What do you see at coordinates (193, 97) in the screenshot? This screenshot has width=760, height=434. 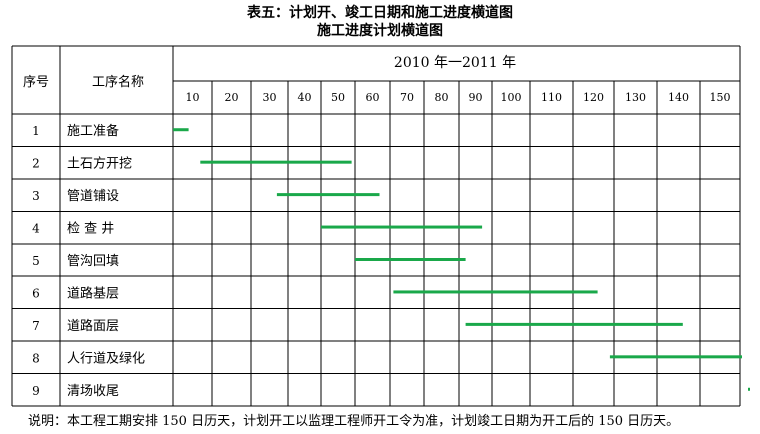 I see `x-tick-label: 10` at bounding box center [193, 97].